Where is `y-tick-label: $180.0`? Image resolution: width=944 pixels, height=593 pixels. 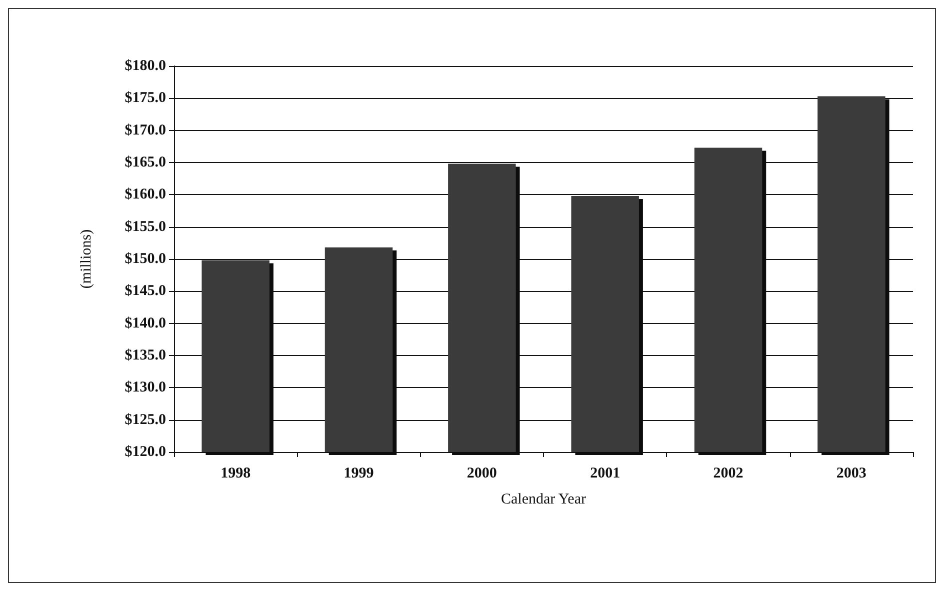
y-tick-label: $180.0 is located at coordinates (145, 66).